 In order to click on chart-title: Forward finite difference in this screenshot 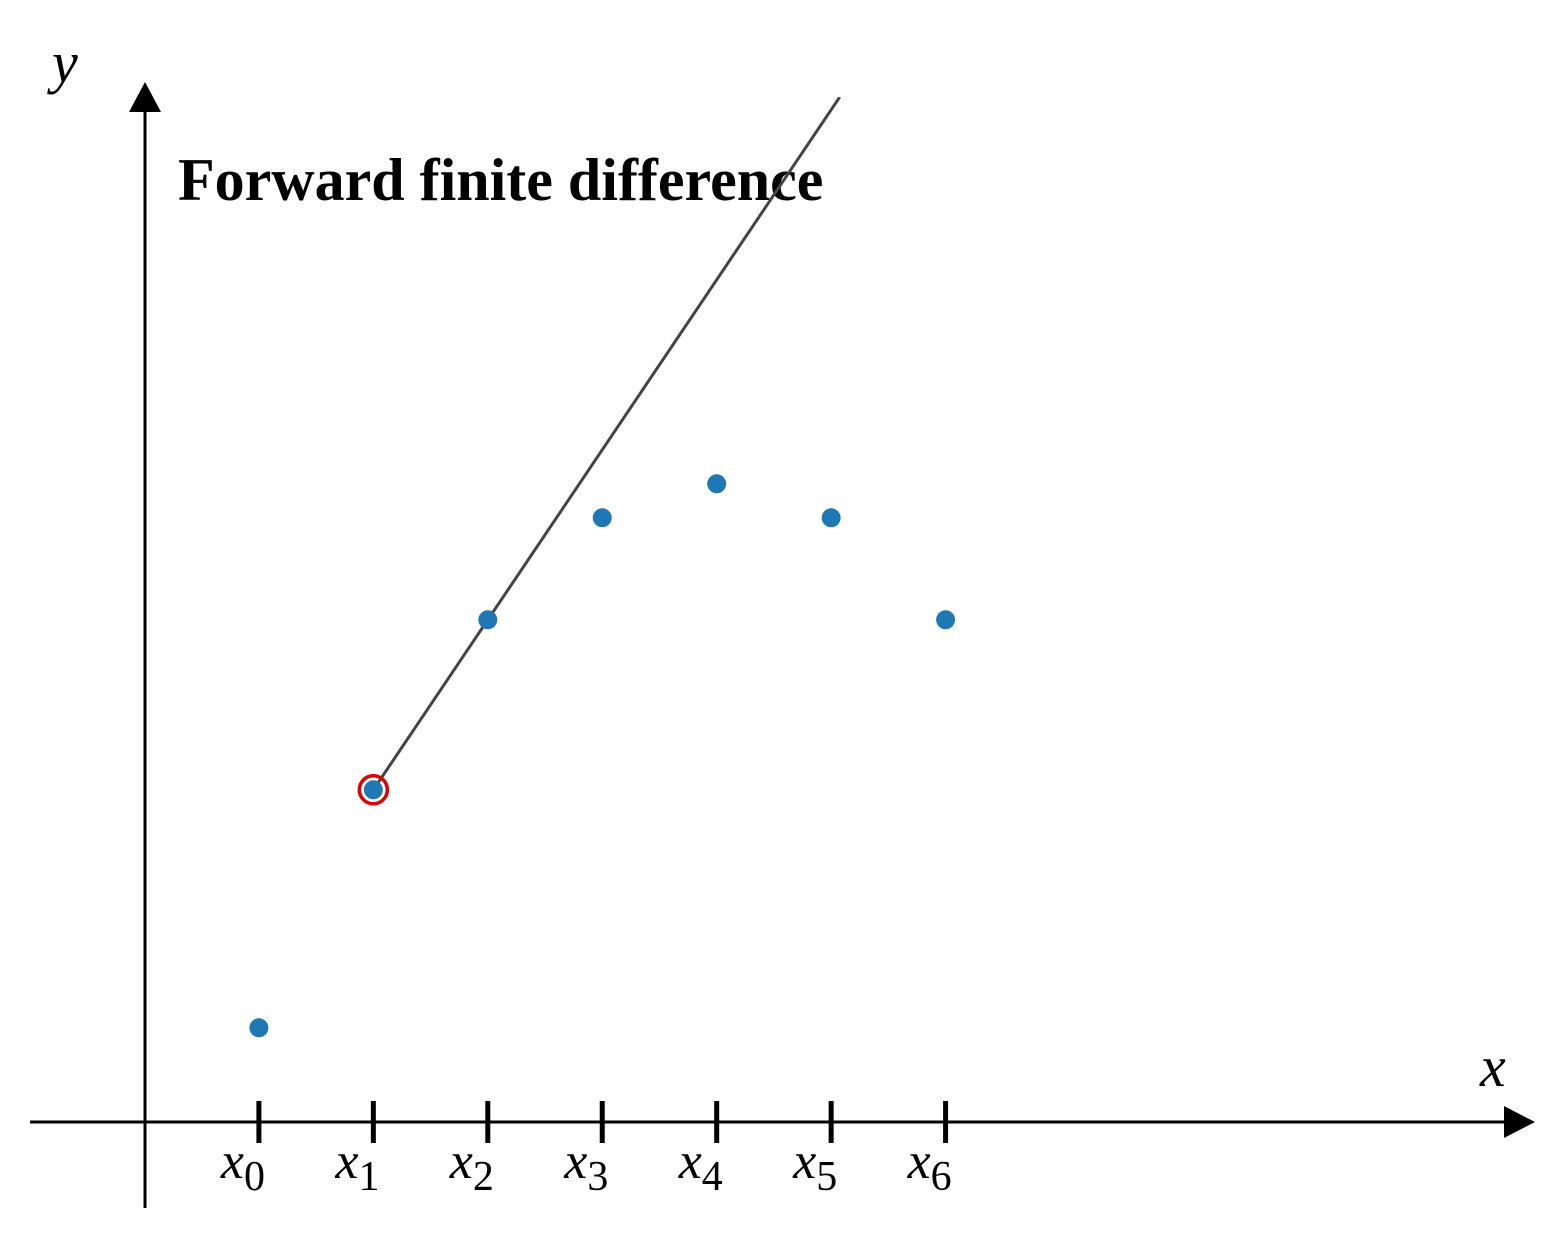, I will do `click(500, 180)`.